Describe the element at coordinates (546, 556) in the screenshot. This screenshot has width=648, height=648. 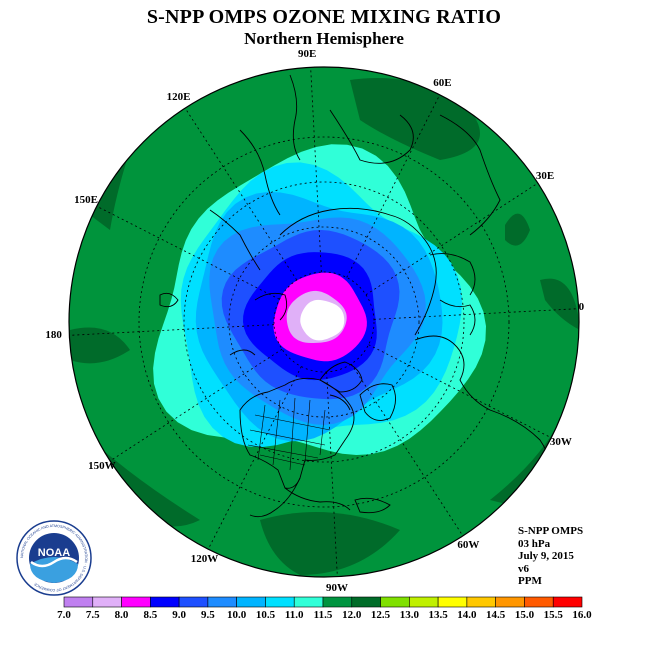
I see `date-label: July 9, 2015` at that location.